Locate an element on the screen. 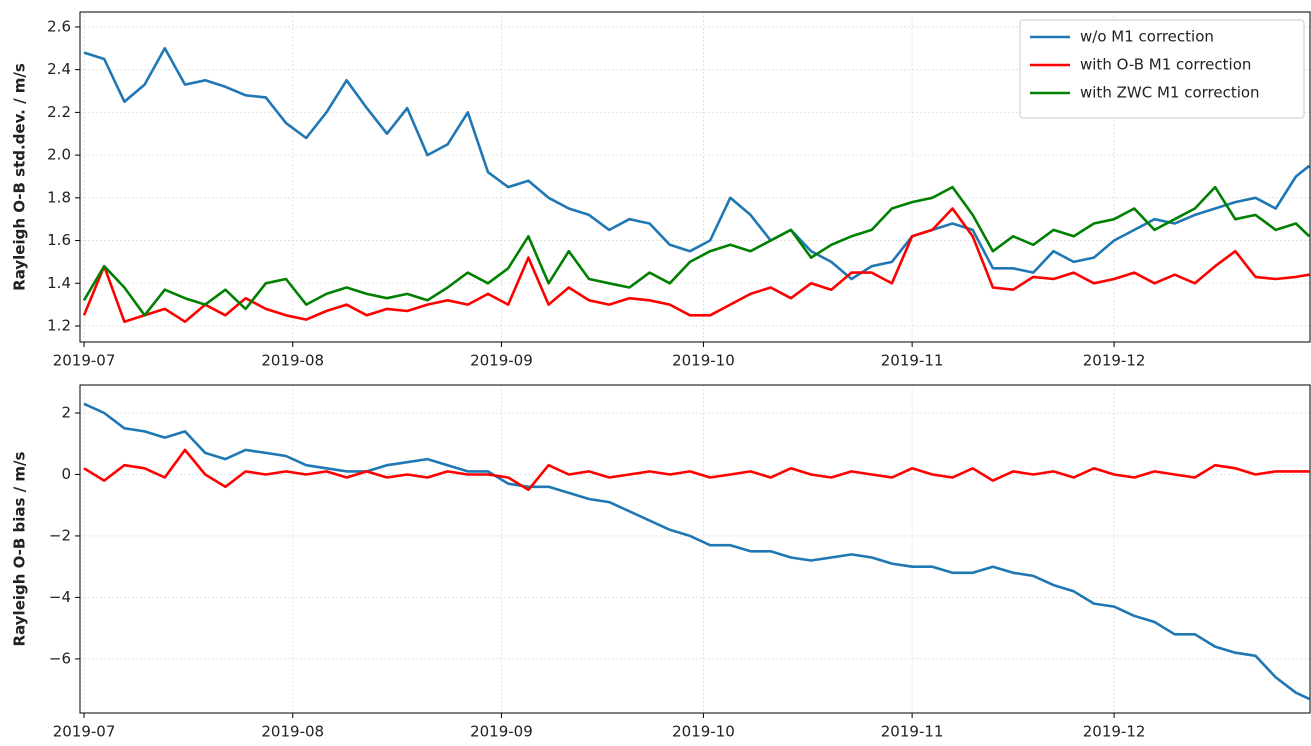 Image resolution: width=1311 pixels, height=746 pixels. y-tick-label: 2 is located at coordinates (66, 412).